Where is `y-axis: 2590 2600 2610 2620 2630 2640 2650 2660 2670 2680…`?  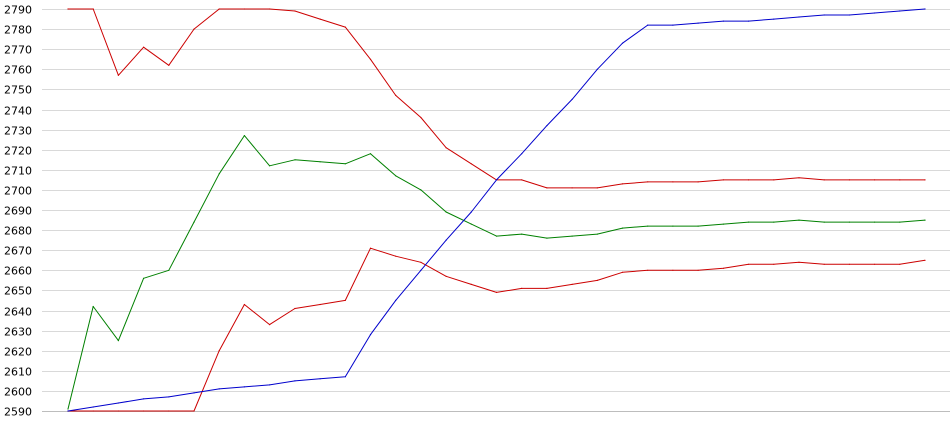 y-axis: 2590 2600 2610 2620 2630 2640 2650 2660 2670 2680… is located at coordinates (18, 211).